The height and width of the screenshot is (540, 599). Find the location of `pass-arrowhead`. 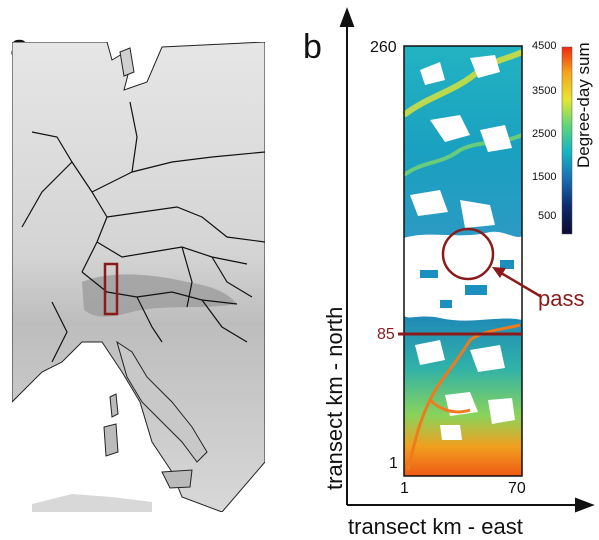

pass-arrowhead is located at coordinates (499, 272).